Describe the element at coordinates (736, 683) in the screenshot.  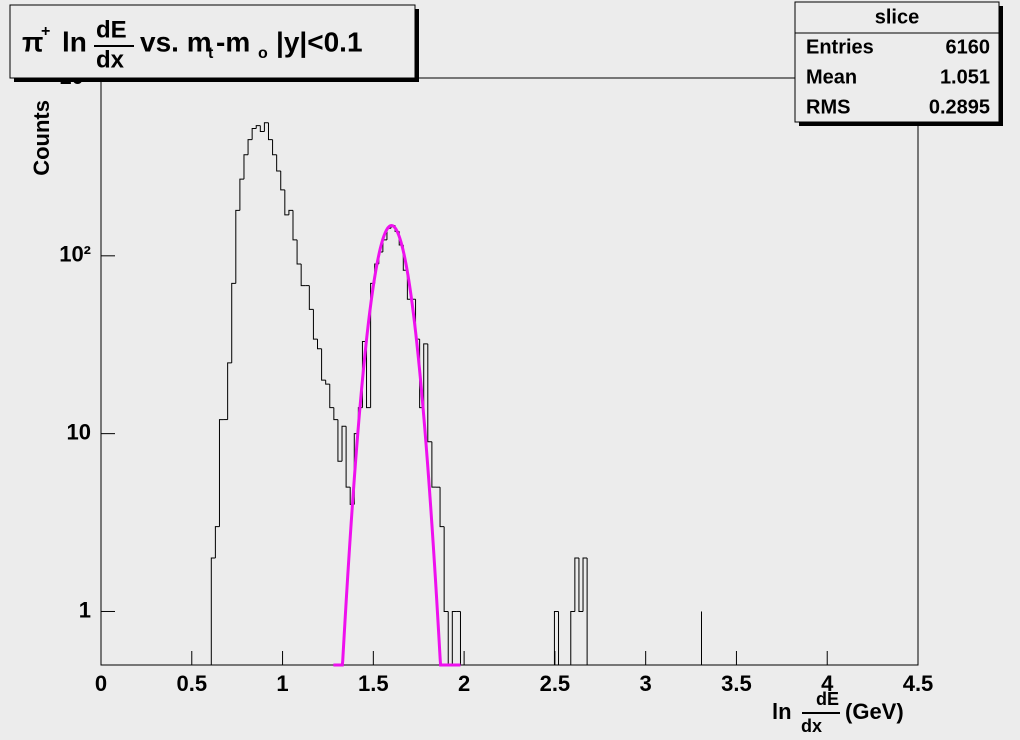
I see `x-tick-label: 3.5` at that location.